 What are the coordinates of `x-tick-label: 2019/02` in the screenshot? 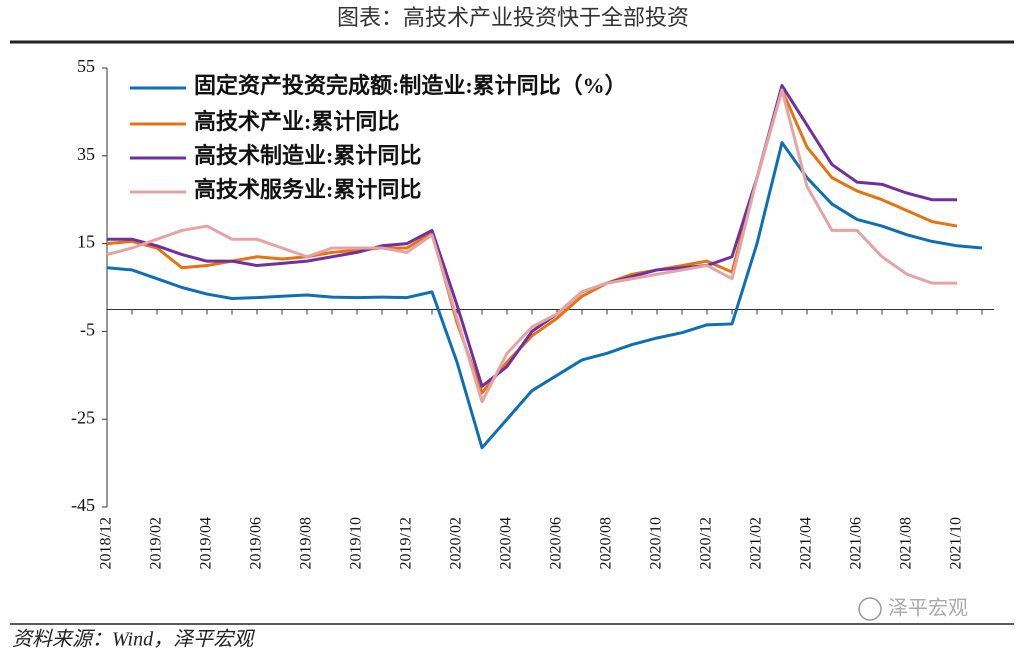 It's located at (156, 543).